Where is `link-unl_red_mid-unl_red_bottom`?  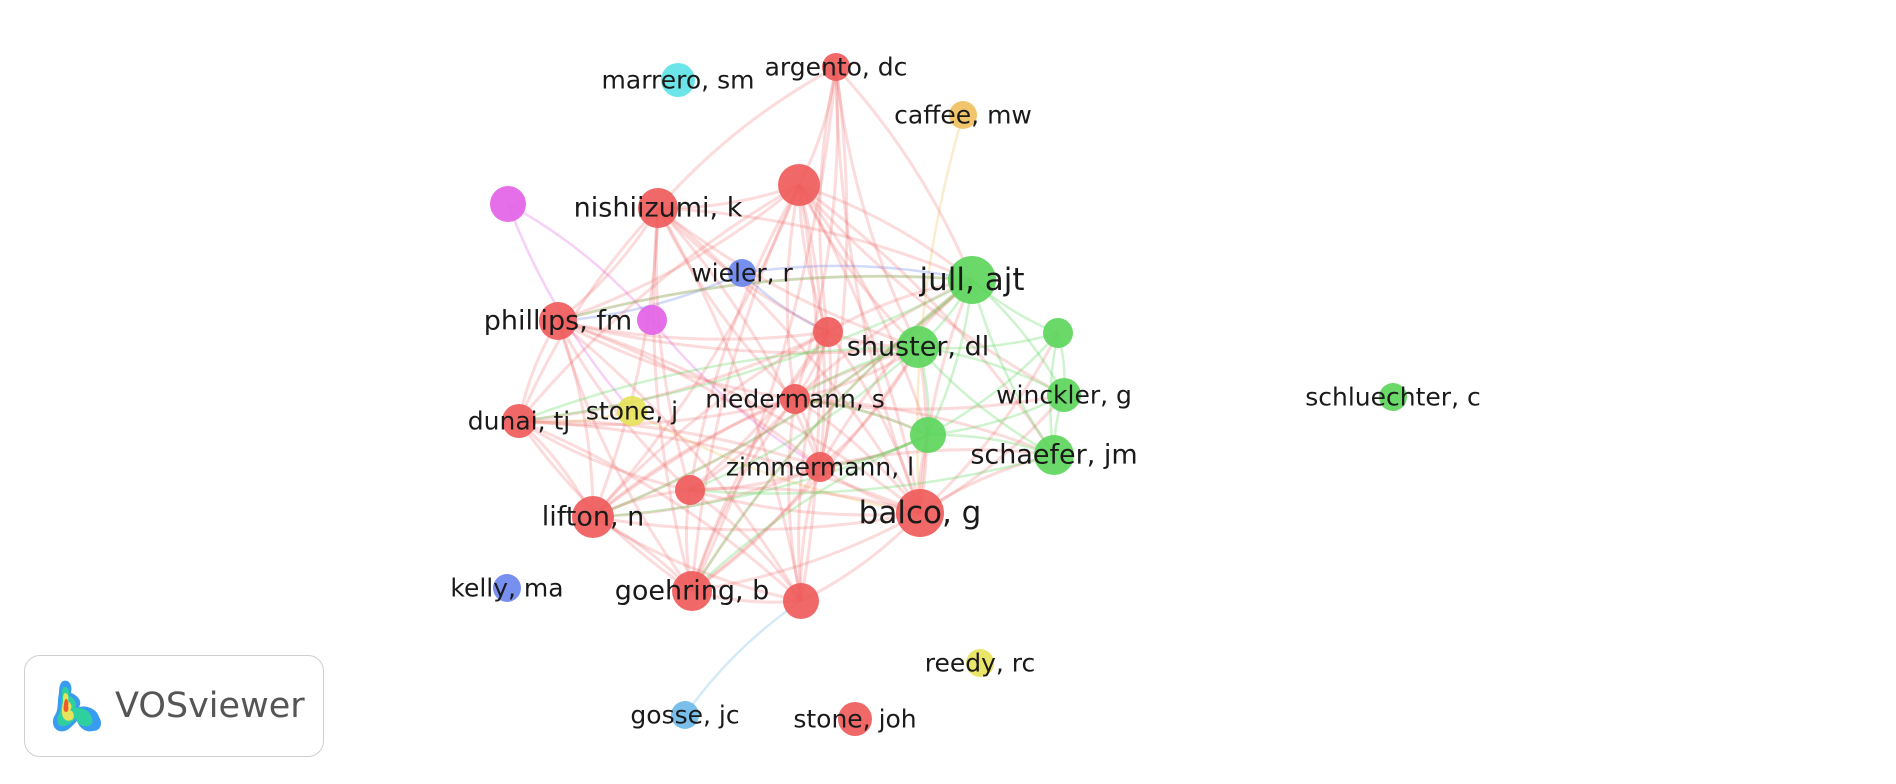 link-unl_red_mid-unl_red_bottom is located at coordinates (813, 466).